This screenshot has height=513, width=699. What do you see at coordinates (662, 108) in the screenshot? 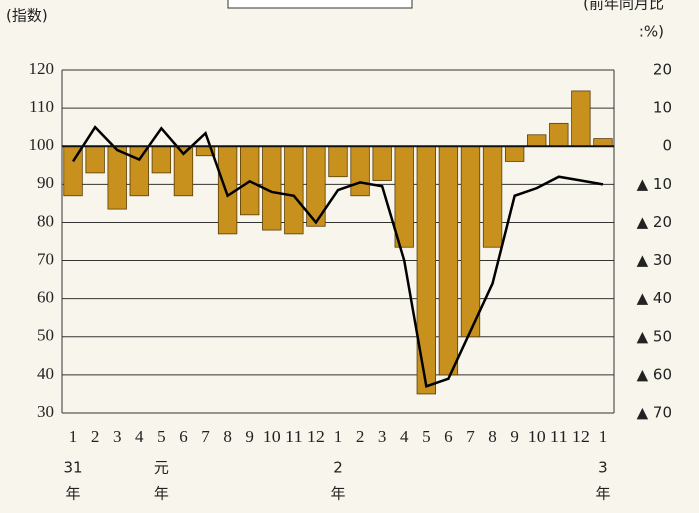
I see `y2-tick-label: 10` at bounding box center [662, 108].